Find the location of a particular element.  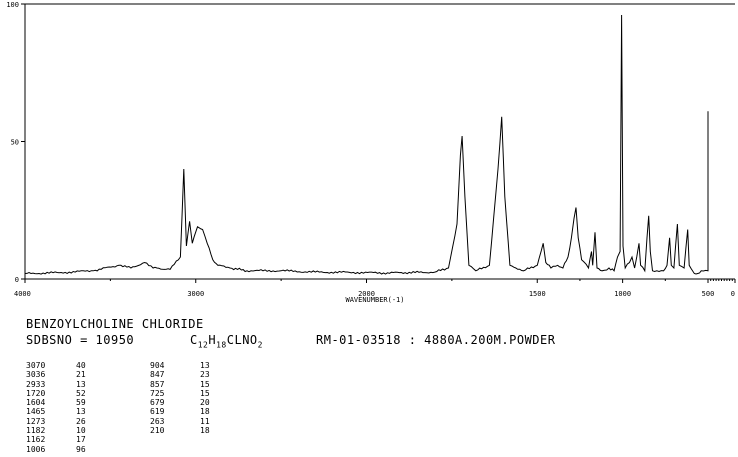

peak-row: 619 18 is located at coordinates (185, 411).